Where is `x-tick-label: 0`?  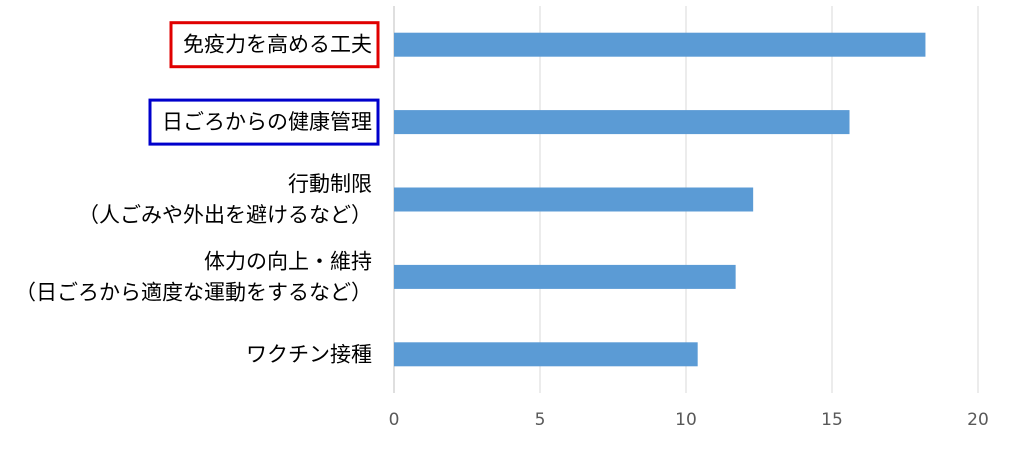
x-tick-label: 0 is located at coordinates (394, 420).